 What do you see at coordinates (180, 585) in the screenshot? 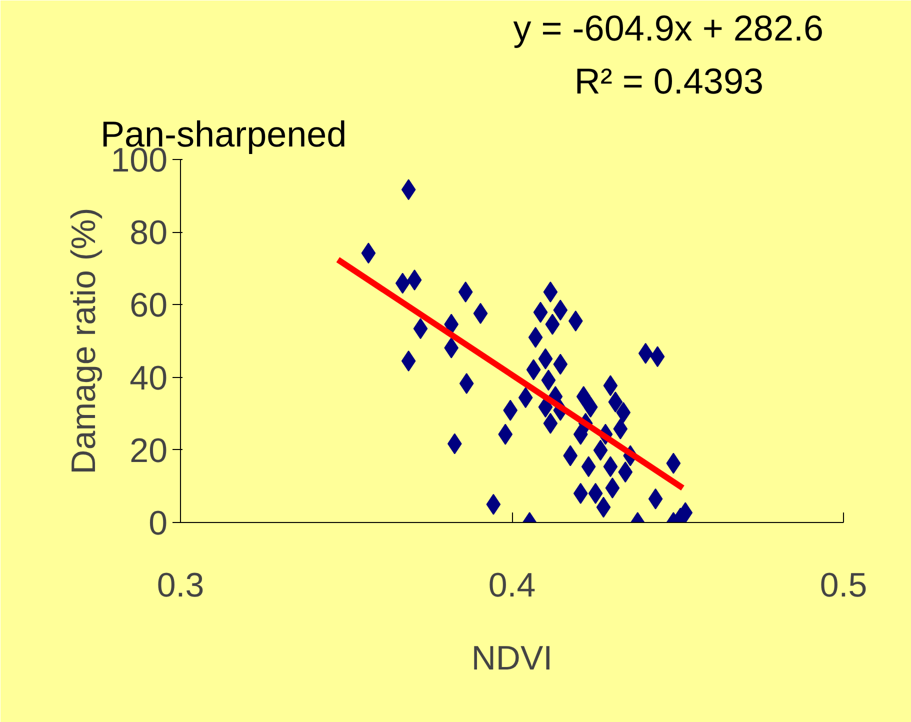
I see `x-tick-label: 0.3` at bounding box center [180, 585].